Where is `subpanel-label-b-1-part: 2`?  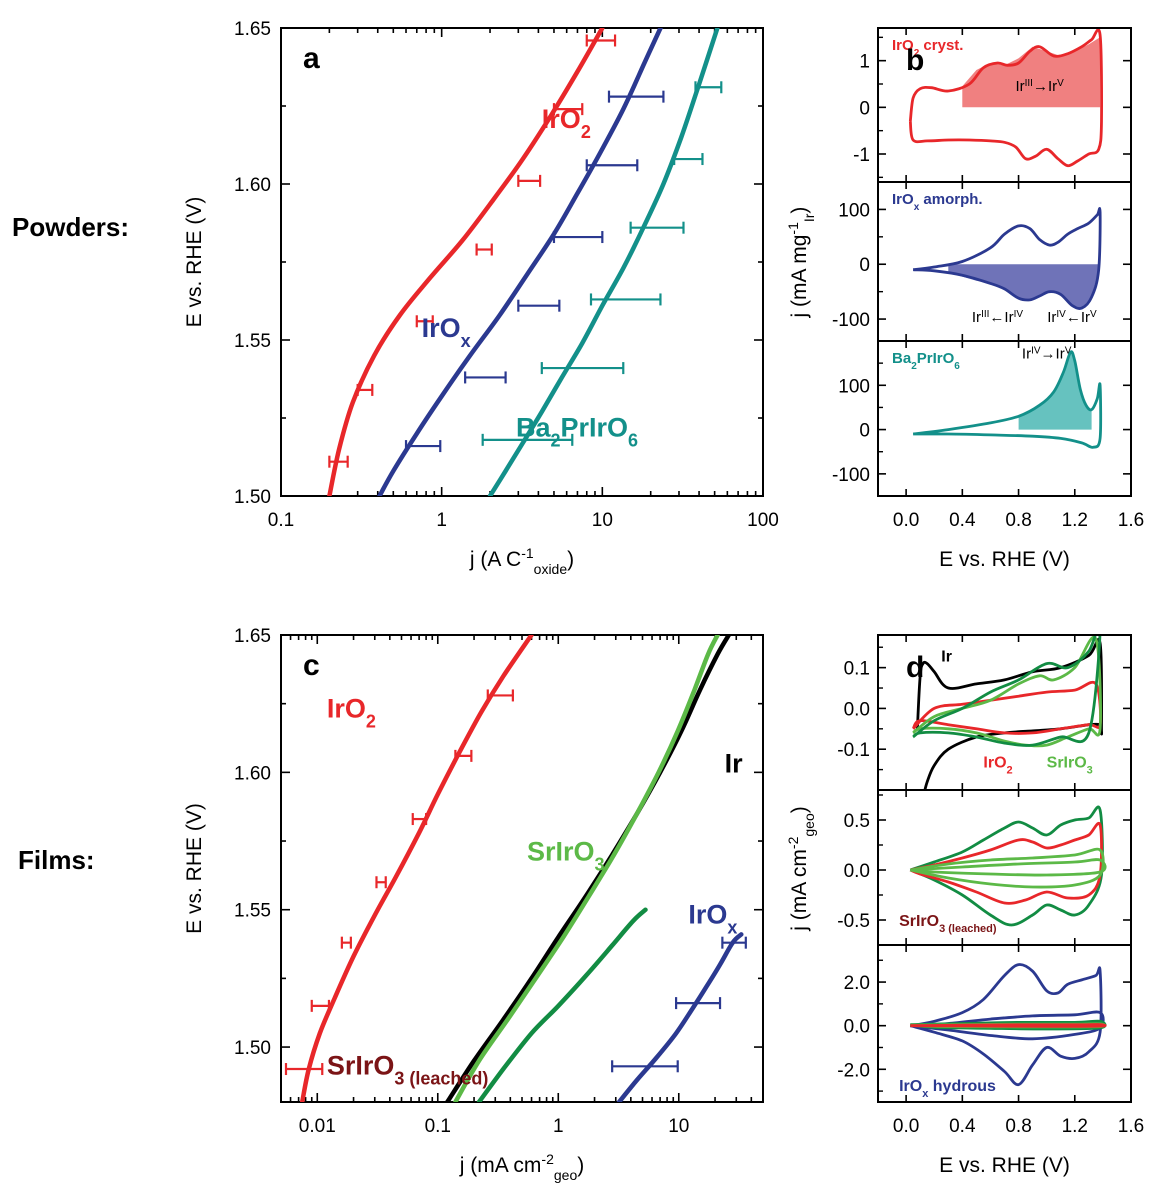 subpanel-label-b-1-part: 2 is located at coordinates (917, 53).